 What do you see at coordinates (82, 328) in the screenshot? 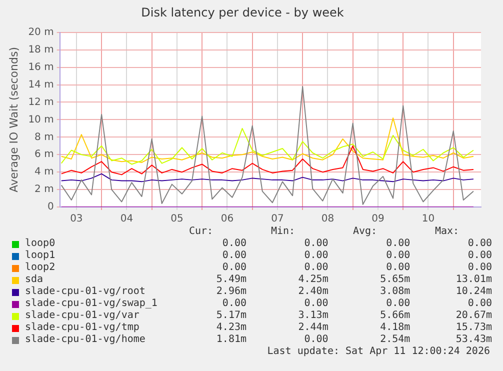
I see `legend-label: slade-cpu-01-vg/tmp` at bounding box center [82, 328].